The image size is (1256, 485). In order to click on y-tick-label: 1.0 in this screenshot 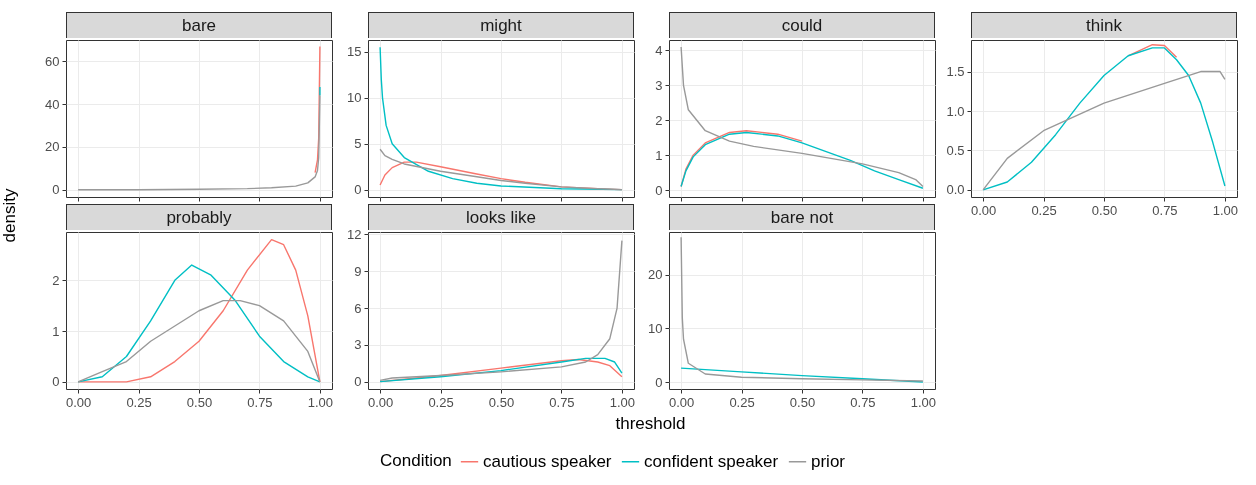, I will do `click(955, 111)`.